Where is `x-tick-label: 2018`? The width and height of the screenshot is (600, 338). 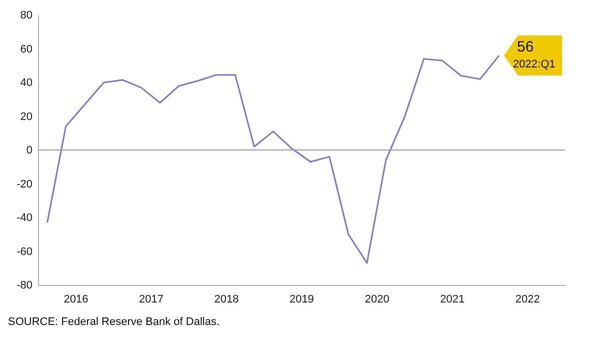 x-tick-label: 2018 is located at coordinates (226, 300).